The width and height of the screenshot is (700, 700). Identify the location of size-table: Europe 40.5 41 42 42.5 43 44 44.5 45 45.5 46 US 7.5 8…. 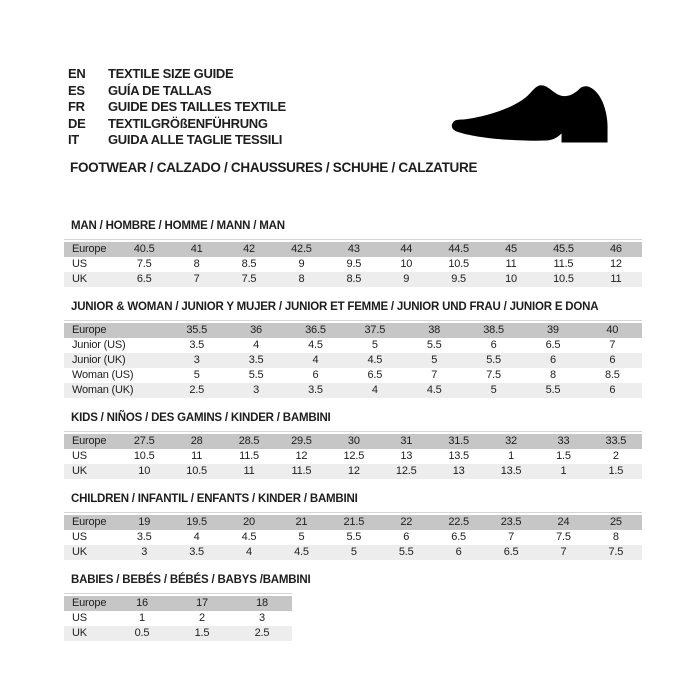
(353, 263).